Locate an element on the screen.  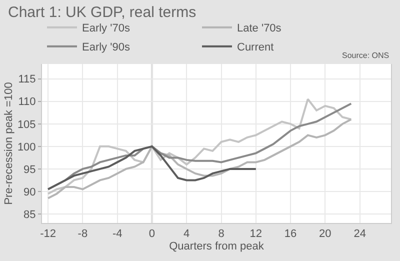
y-tick-label: 90 is located at coordinates (30, 192).